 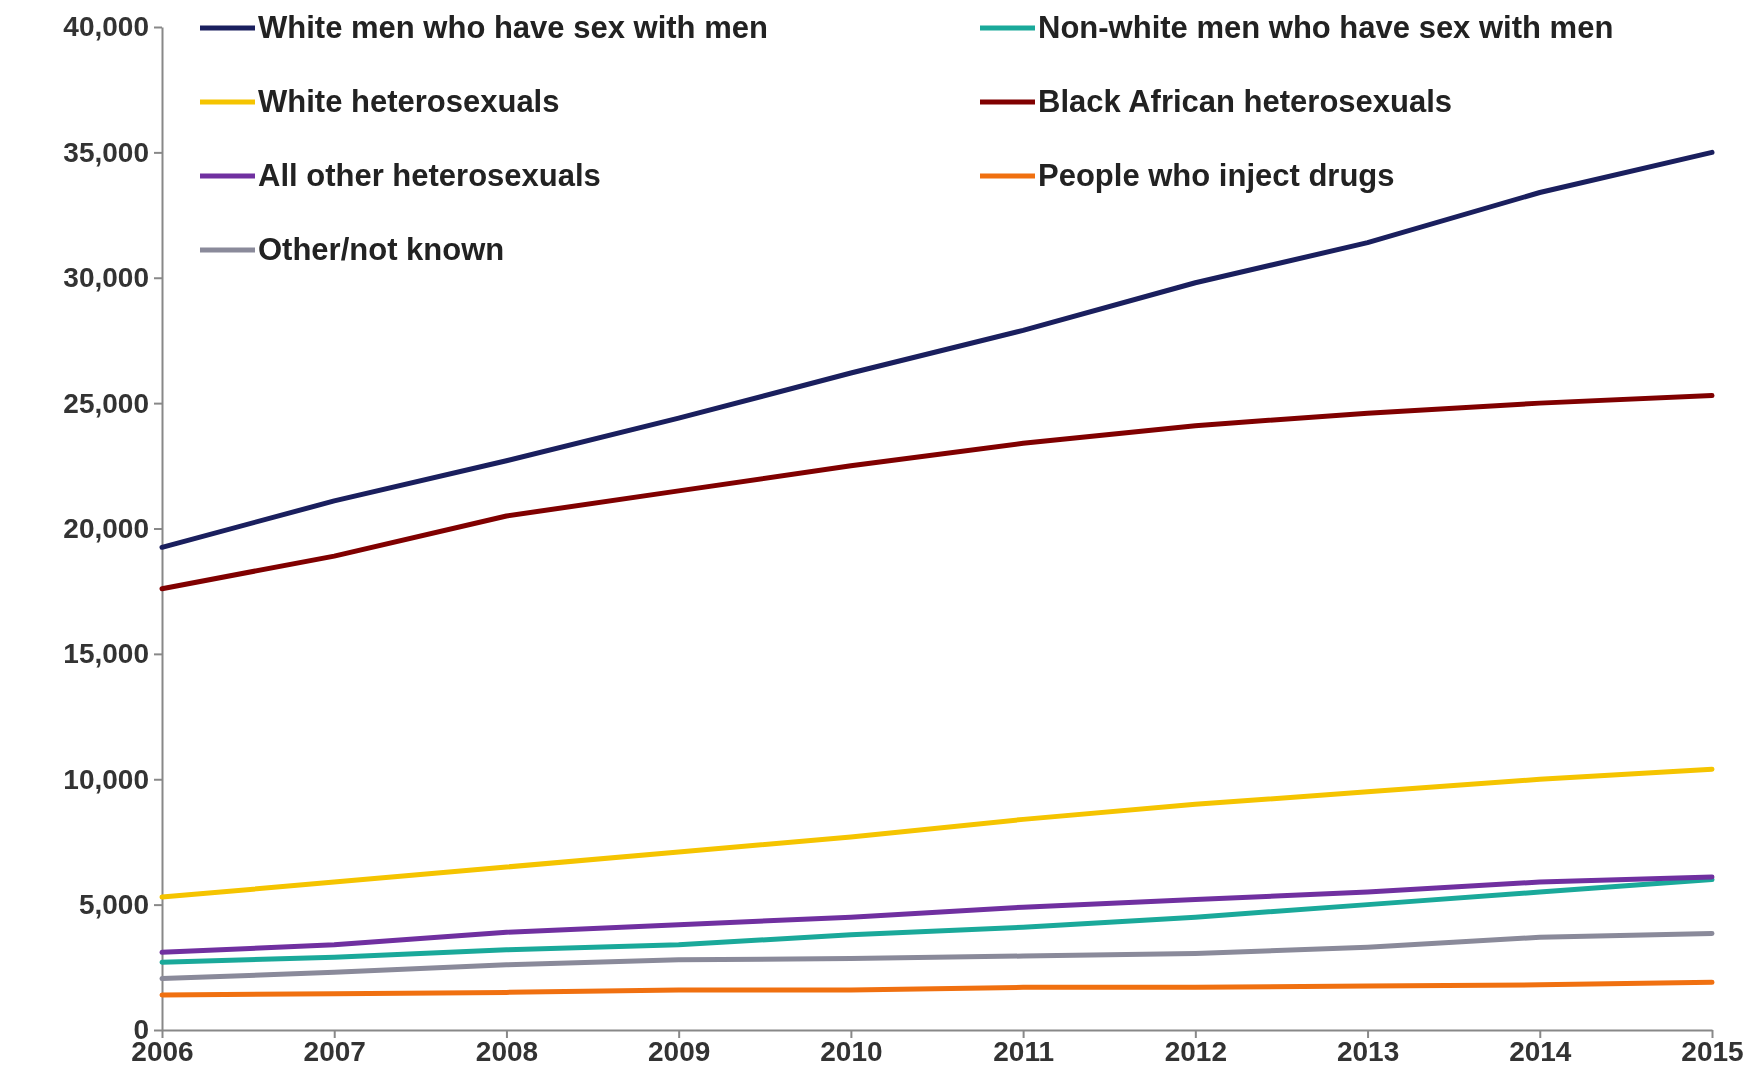 I want to click on x-tick-label: 2014, so click(x=1540, y=1051).